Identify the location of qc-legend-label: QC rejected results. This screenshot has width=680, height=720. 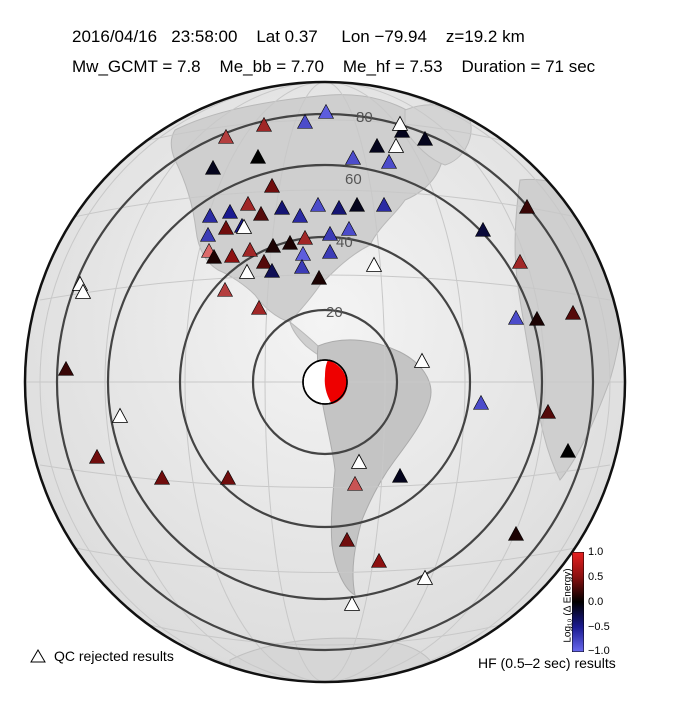
(114, 656).